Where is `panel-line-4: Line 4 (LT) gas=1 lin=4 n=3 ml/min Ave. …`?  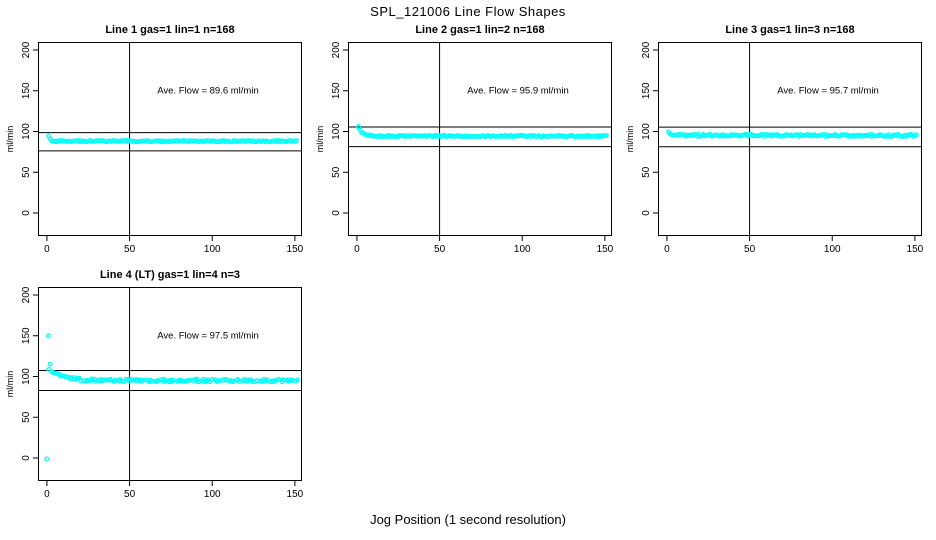 panel-line-4: Line 4 (LT) gas=1 lin=4 n=3 ml/min Ave. … is located at coordinates (154, 384).